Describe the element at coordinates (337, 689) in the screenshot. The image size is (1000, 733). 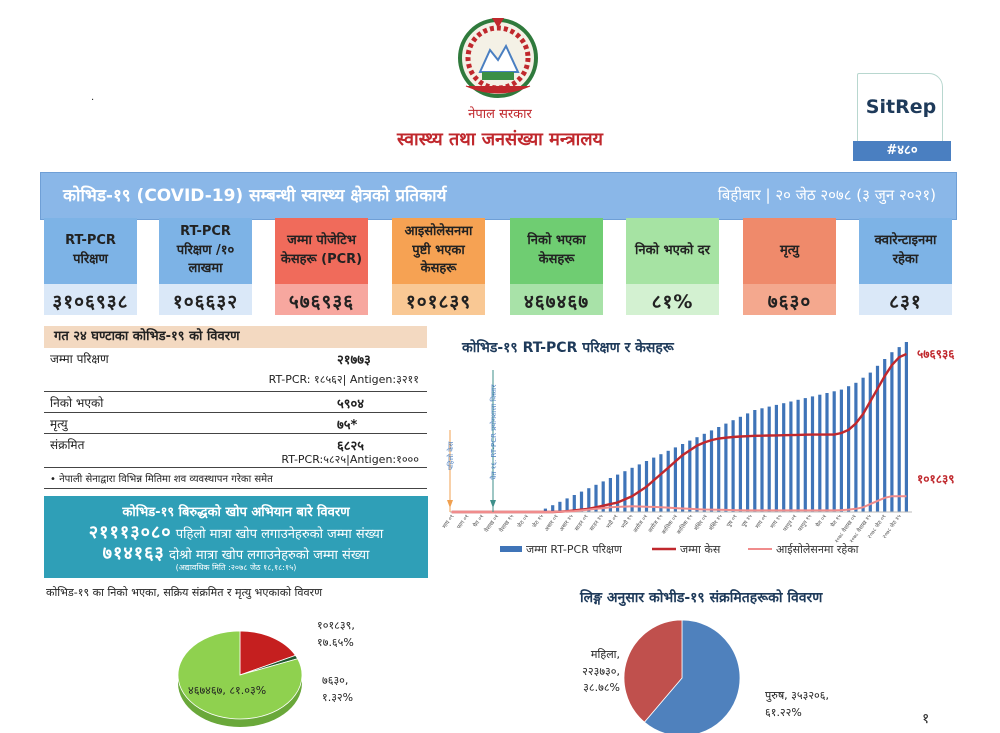
I see `death-label: ७६३०, १.३२%` at that location.